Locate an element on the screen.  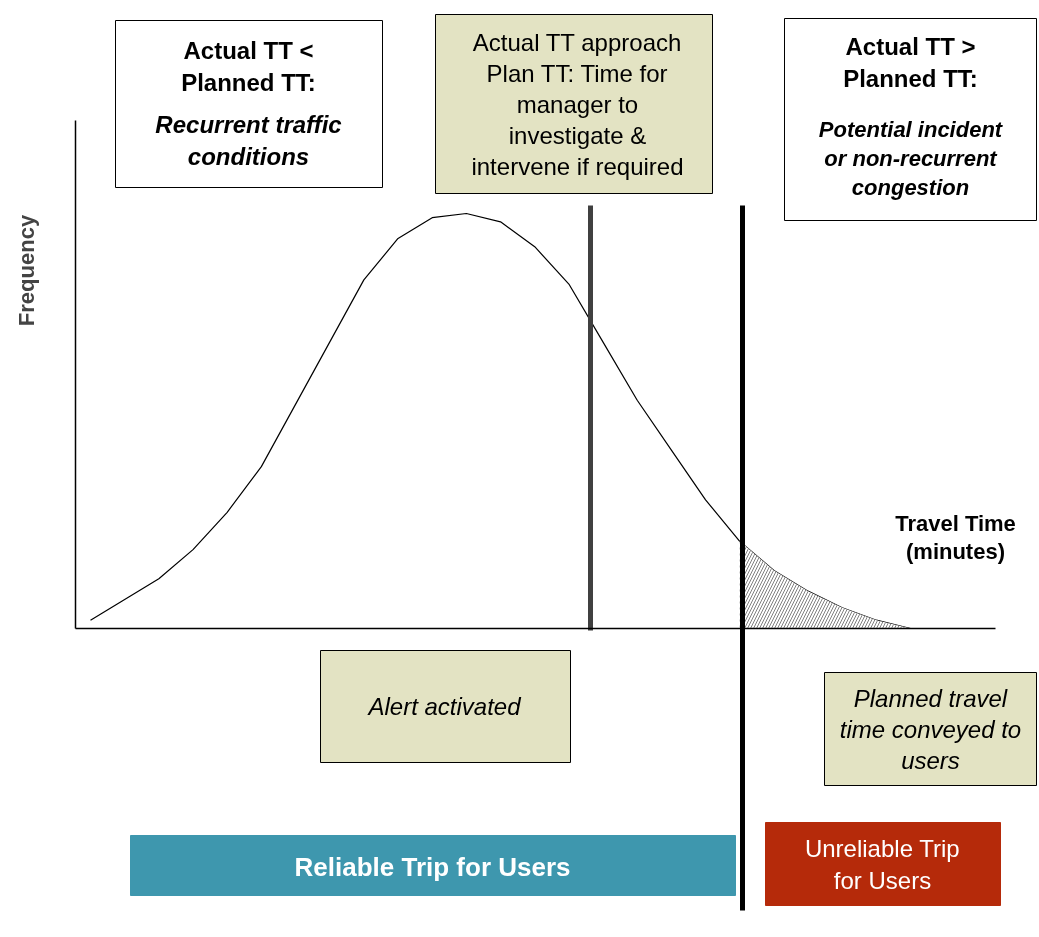
text: Alert activated is located at coordinates (444, 706).